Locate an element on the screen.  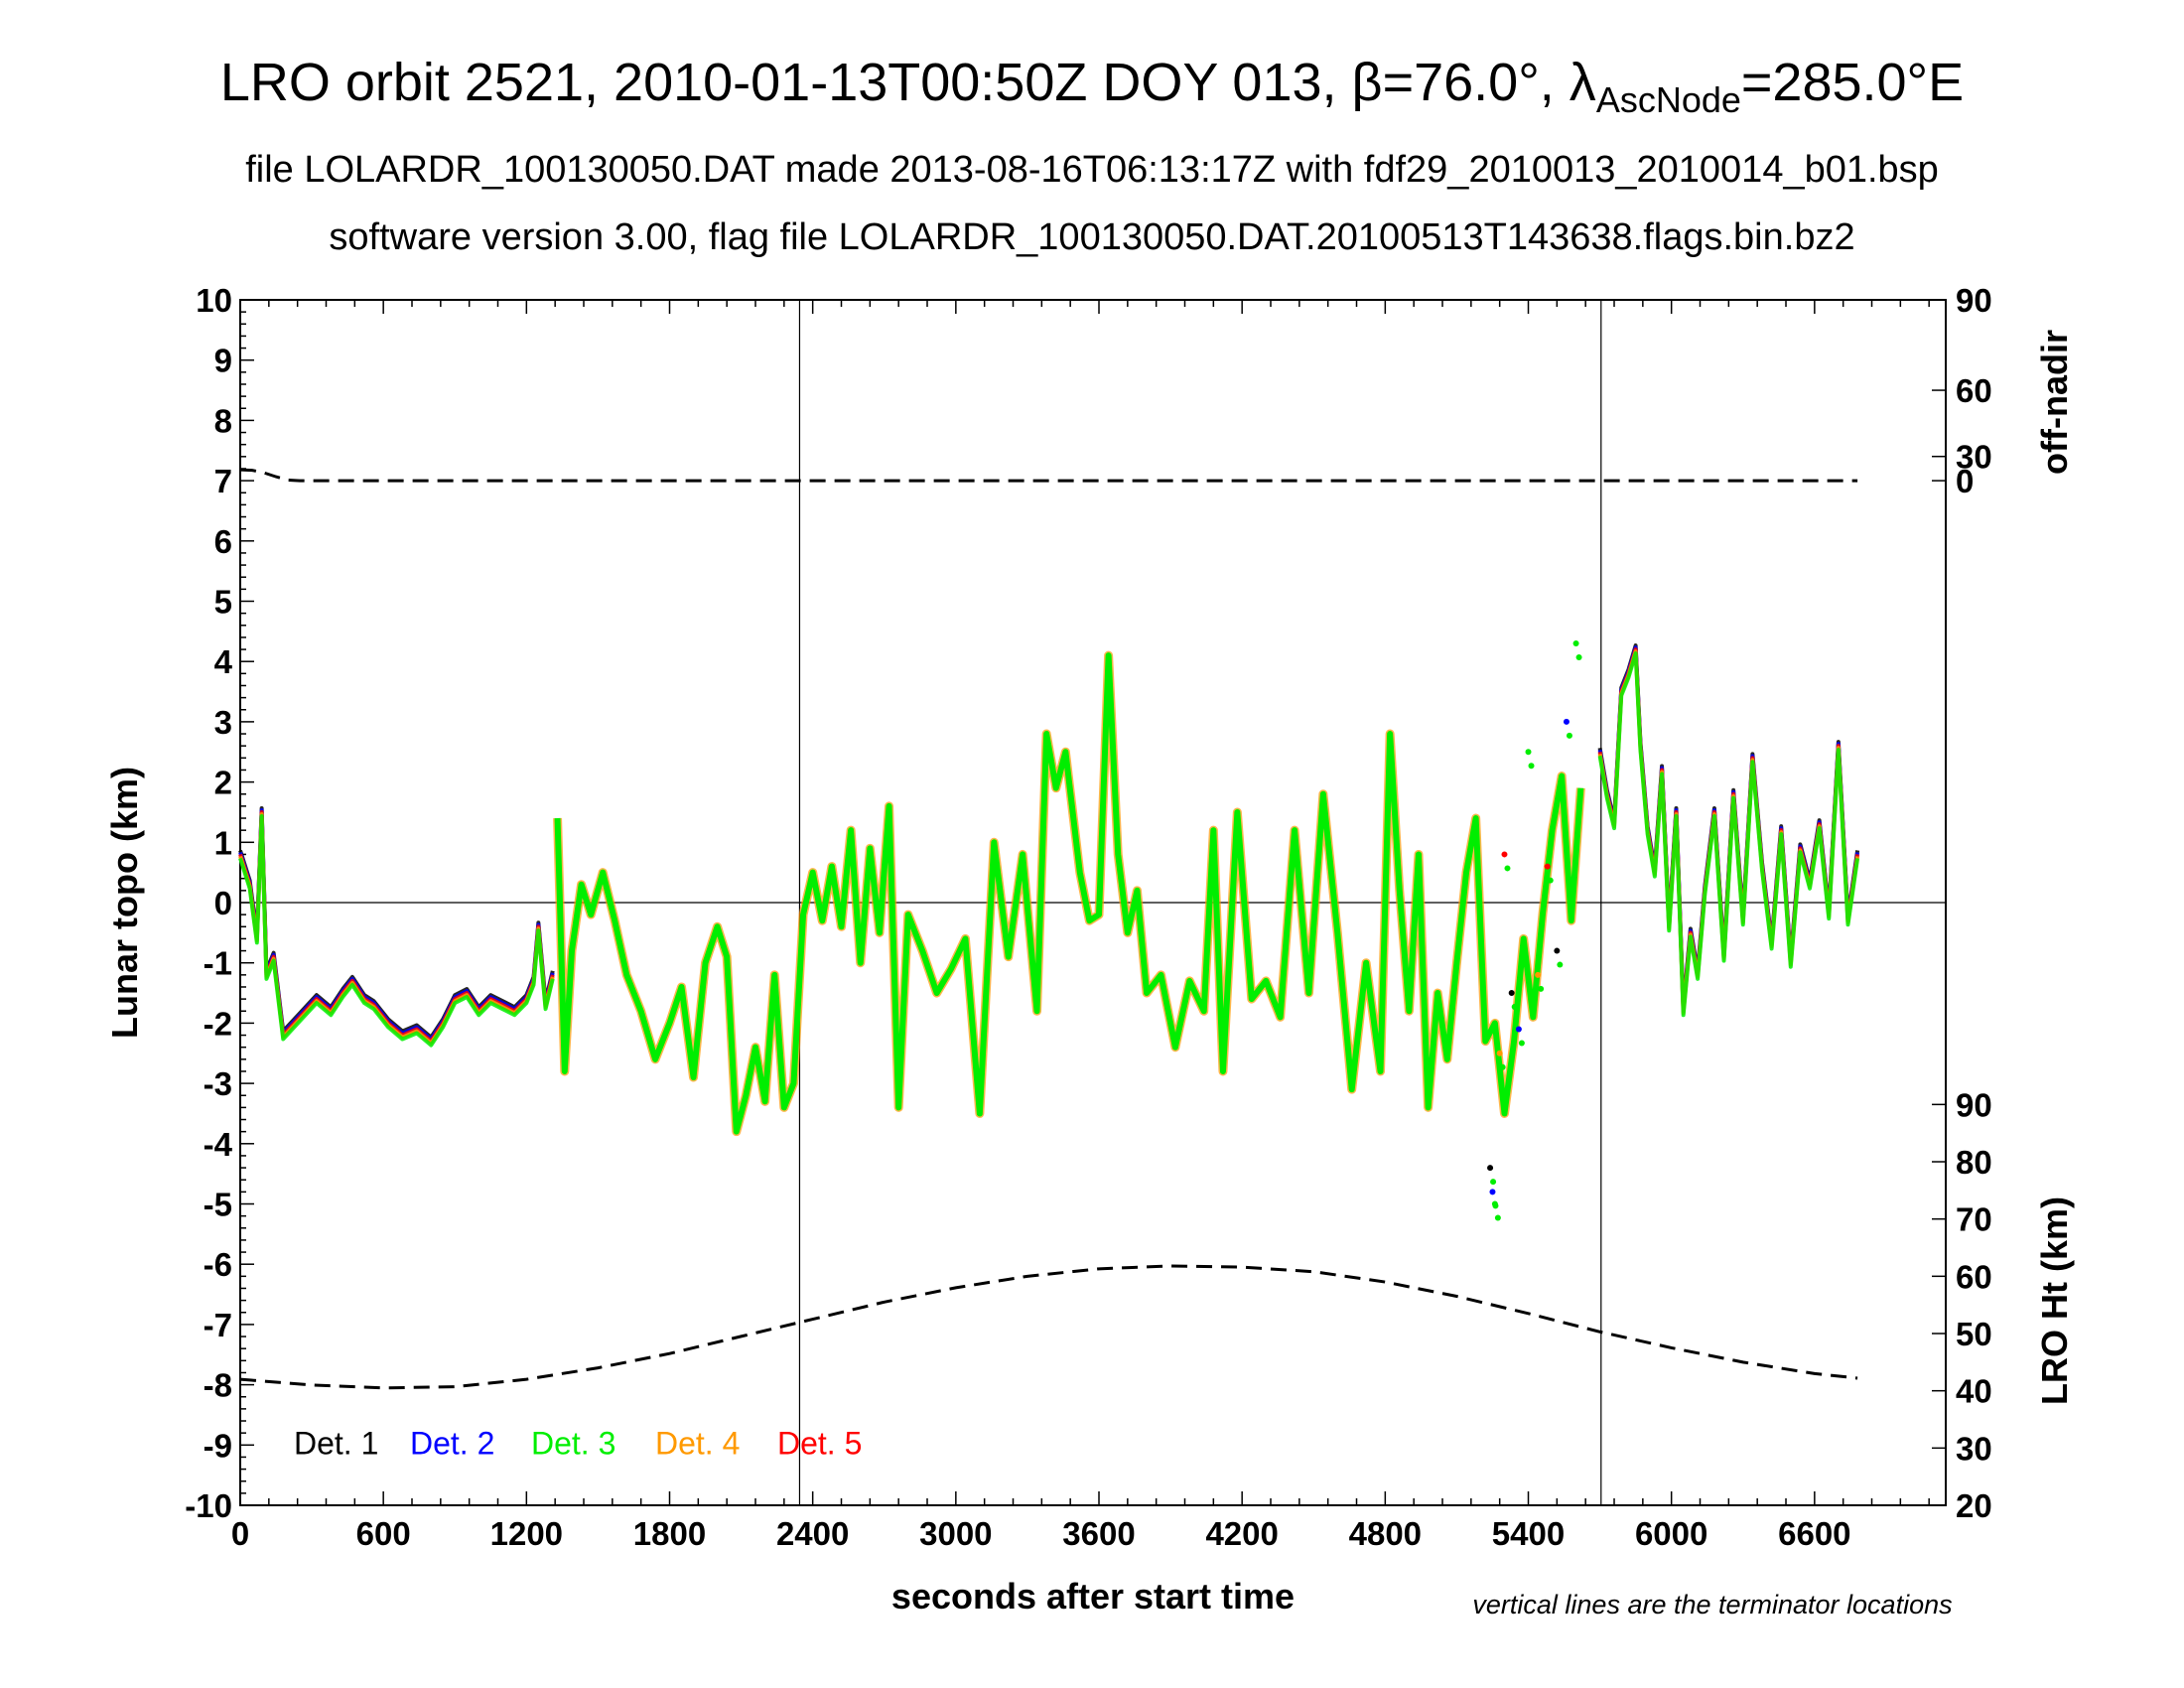
offnadir-tick-label: 30 is located at coordinates (1974, 457).